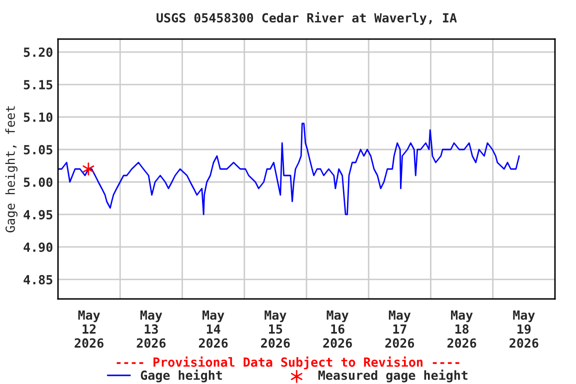  Describe the element at coordinates (524, 329) in the screenshot. I see `x-tick-label: May 19 2026` at that location.